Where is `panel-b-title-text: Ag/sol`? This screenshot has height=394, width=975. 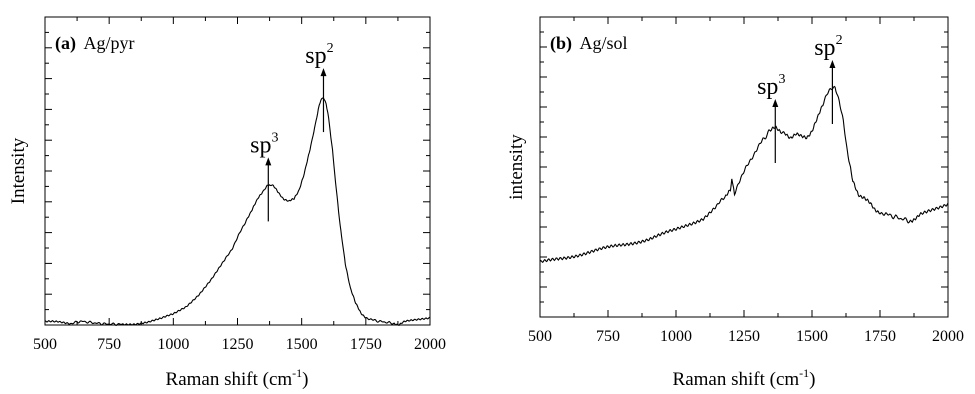
panel-b-title-text: Ag/sol is located at coordinates (604, 43).